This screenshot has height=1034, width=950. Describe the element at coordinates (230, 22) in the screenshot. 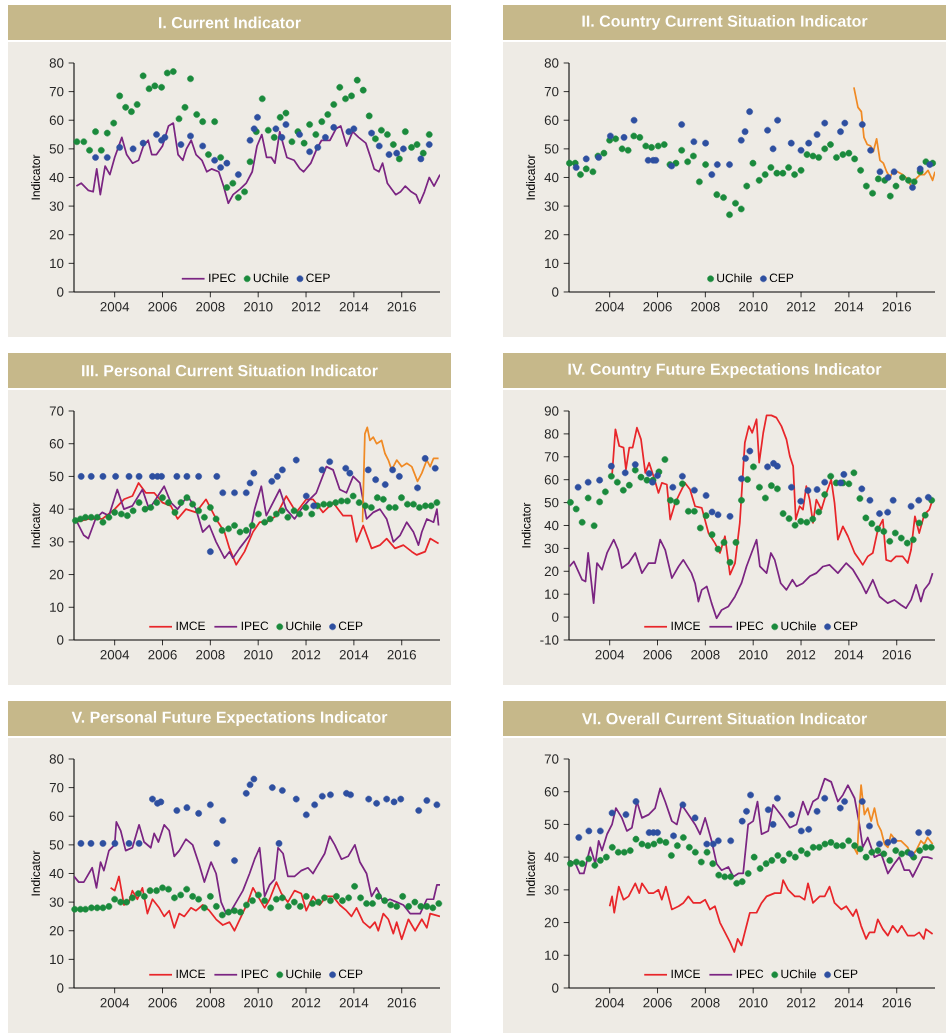

I see `chart-title: I. Current Indicator` at that location.